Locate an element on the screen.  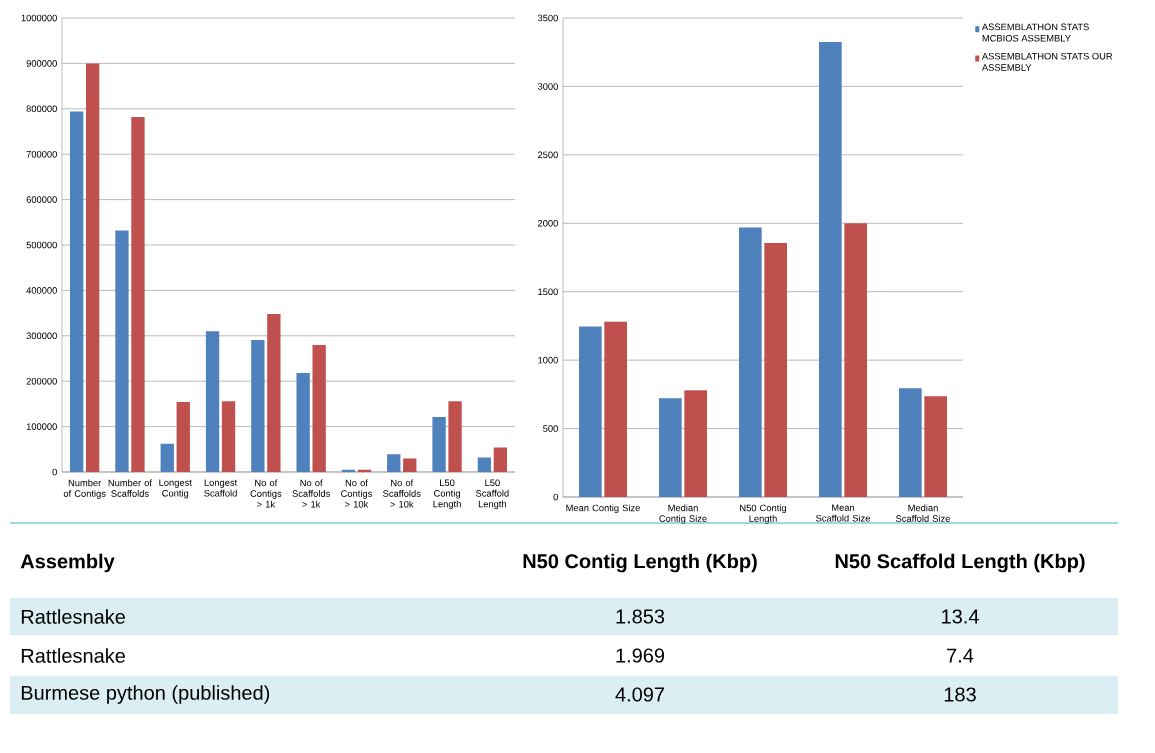
y-tick-label: 500 is located at coordinates (550, 428).